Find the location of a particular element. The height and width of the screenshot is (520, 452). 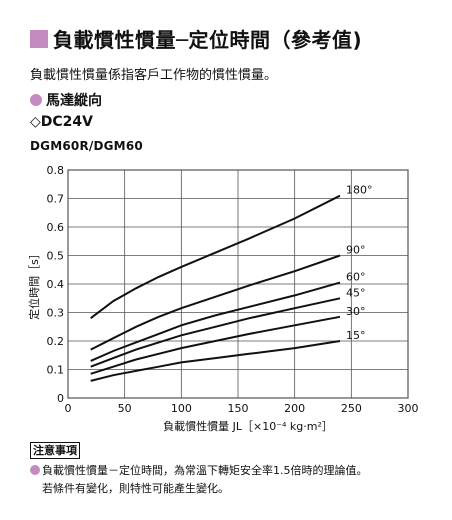

series-label: 60° is located at coordinates (356, 277).